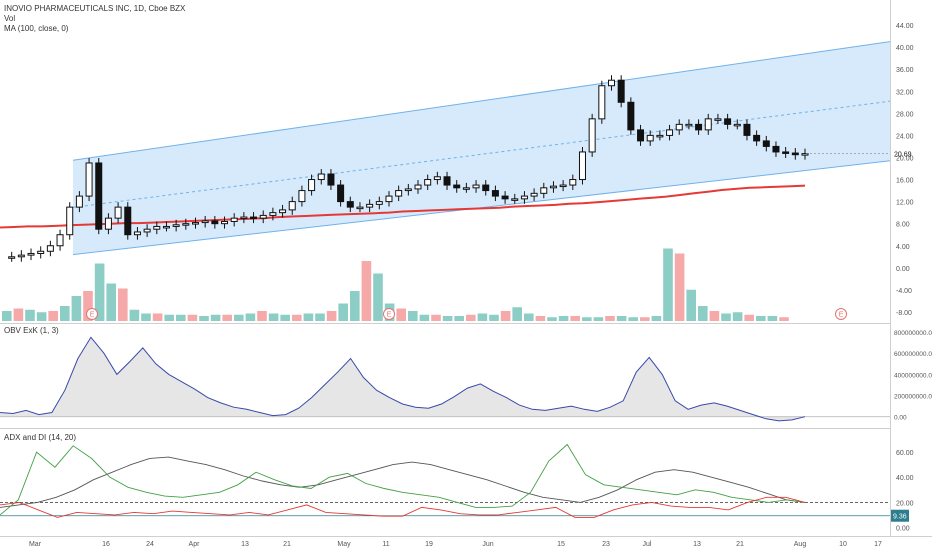 The height and width of the screenshot is (550, 932). I want to click on price-axis-tick: 40.00, so click(905, 48).